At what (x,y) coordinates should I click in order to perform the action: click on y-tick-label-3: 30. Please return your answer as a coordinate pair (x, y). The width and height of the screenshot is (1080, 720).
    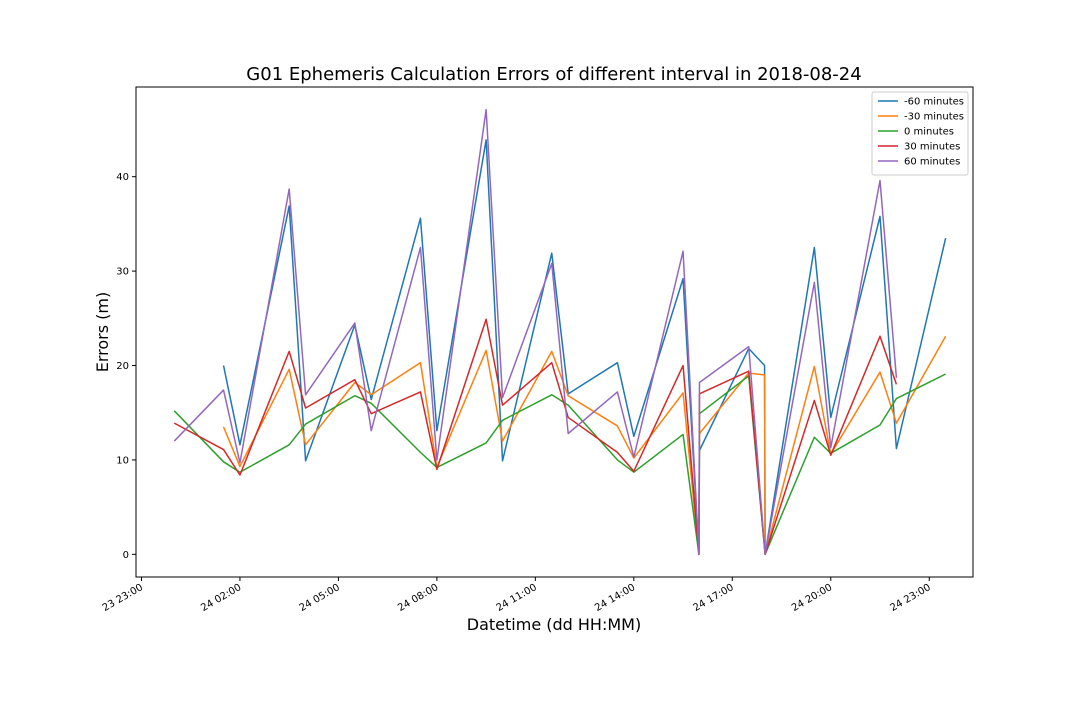
    Looking at the image, I should click on (122, 272).